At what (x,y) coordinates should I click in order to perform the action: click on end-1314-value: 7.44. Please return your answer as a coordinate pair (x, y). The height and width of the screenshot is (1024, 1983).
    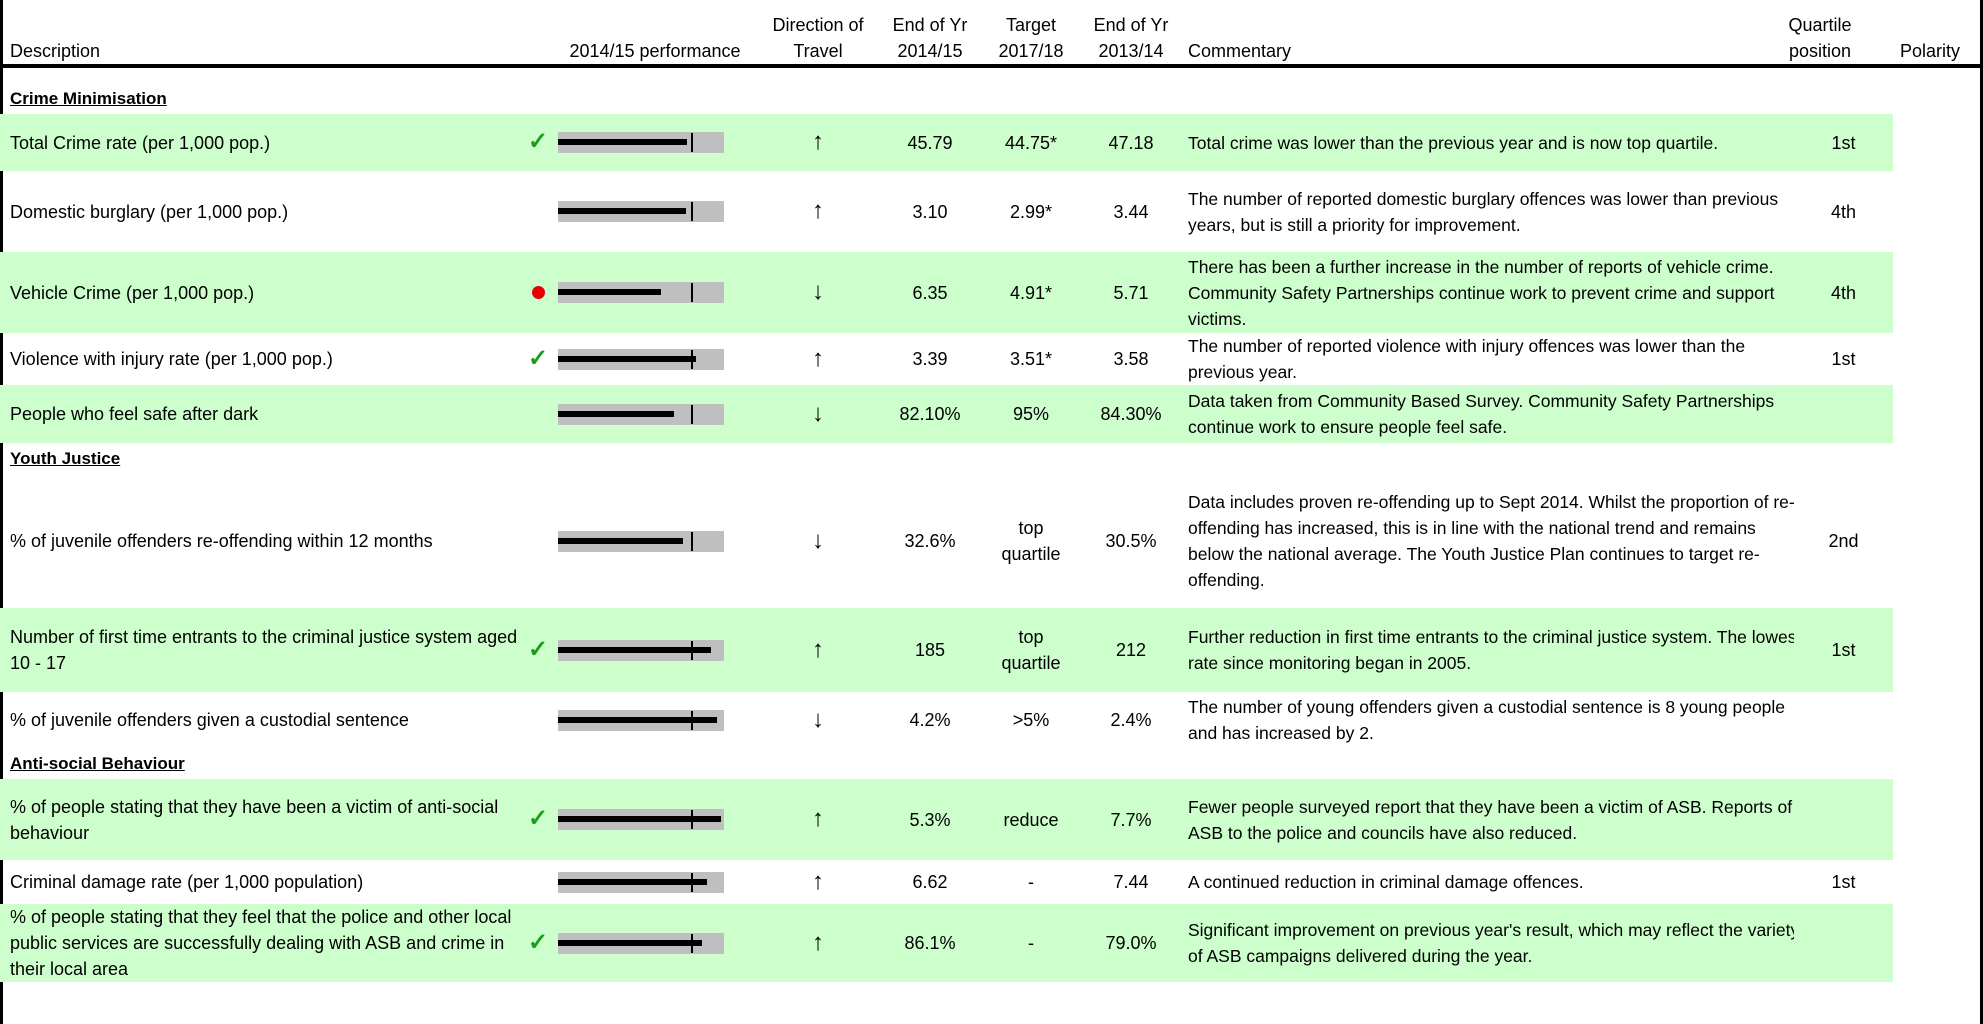
    Looking at the image, I should click on (1131, 882).